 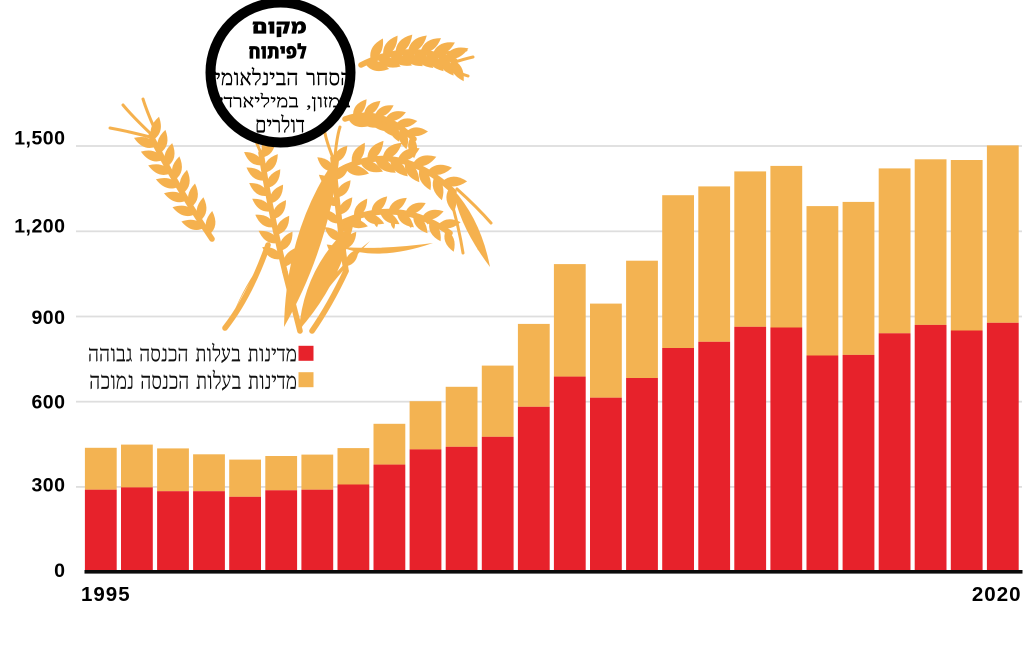 I want to click on svg-text: 1,200, so click(x=39, y=227).